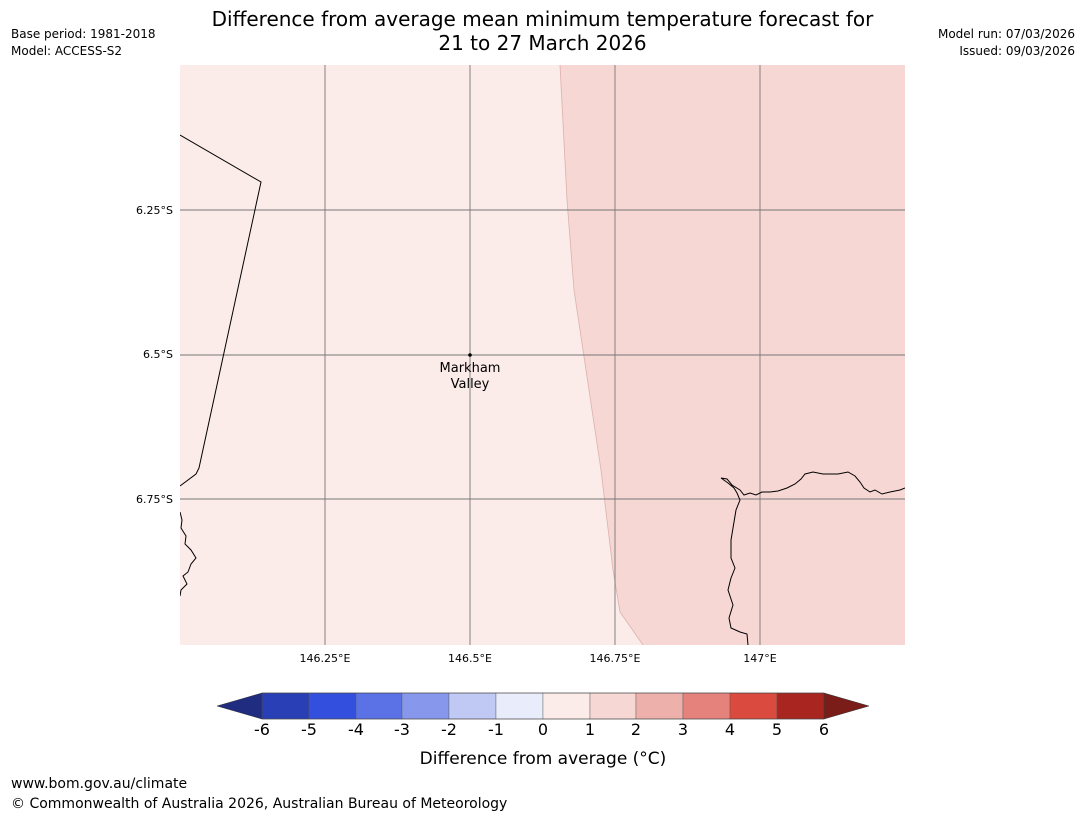 This screenshot has width=1085, height=816. I want to click on colorbar-tick-label: 6, so click(824, 729).